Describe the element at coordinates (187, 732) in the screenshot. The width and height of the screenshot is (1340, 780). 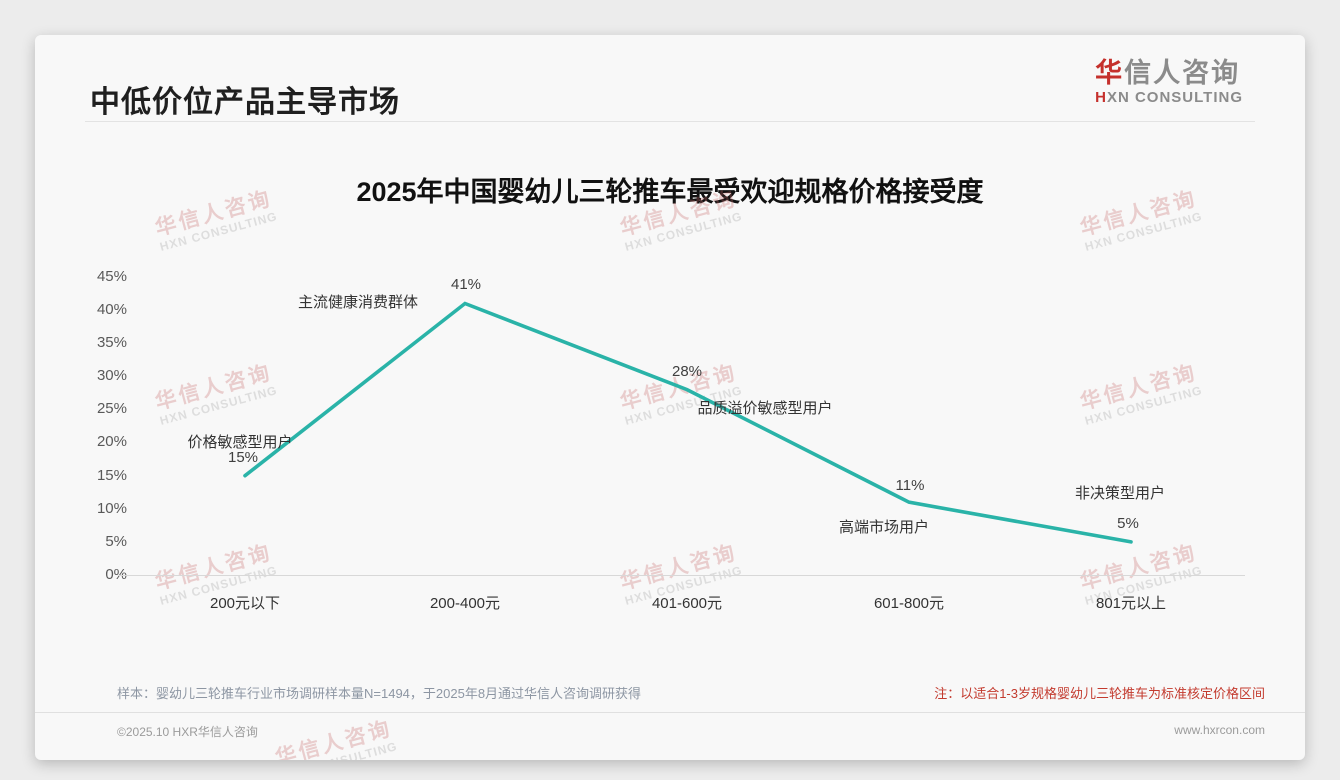
I see `copyright-text: ©2025.10 HXR华信人咨询` at that location.